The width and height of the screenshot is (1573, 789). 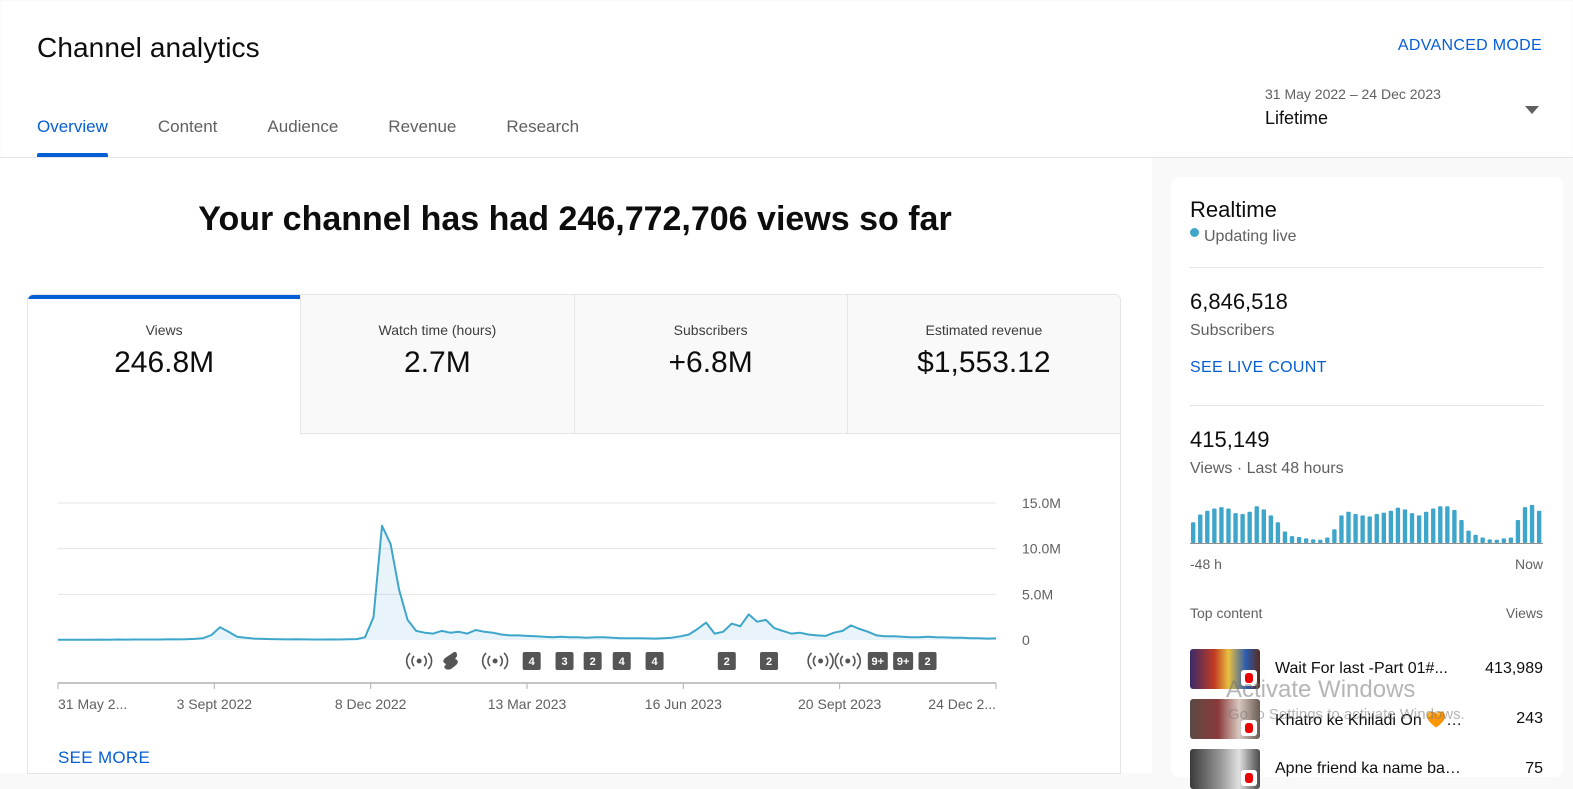 I want to click on realtime-title: Realtime, so click(x=1233, y=209).